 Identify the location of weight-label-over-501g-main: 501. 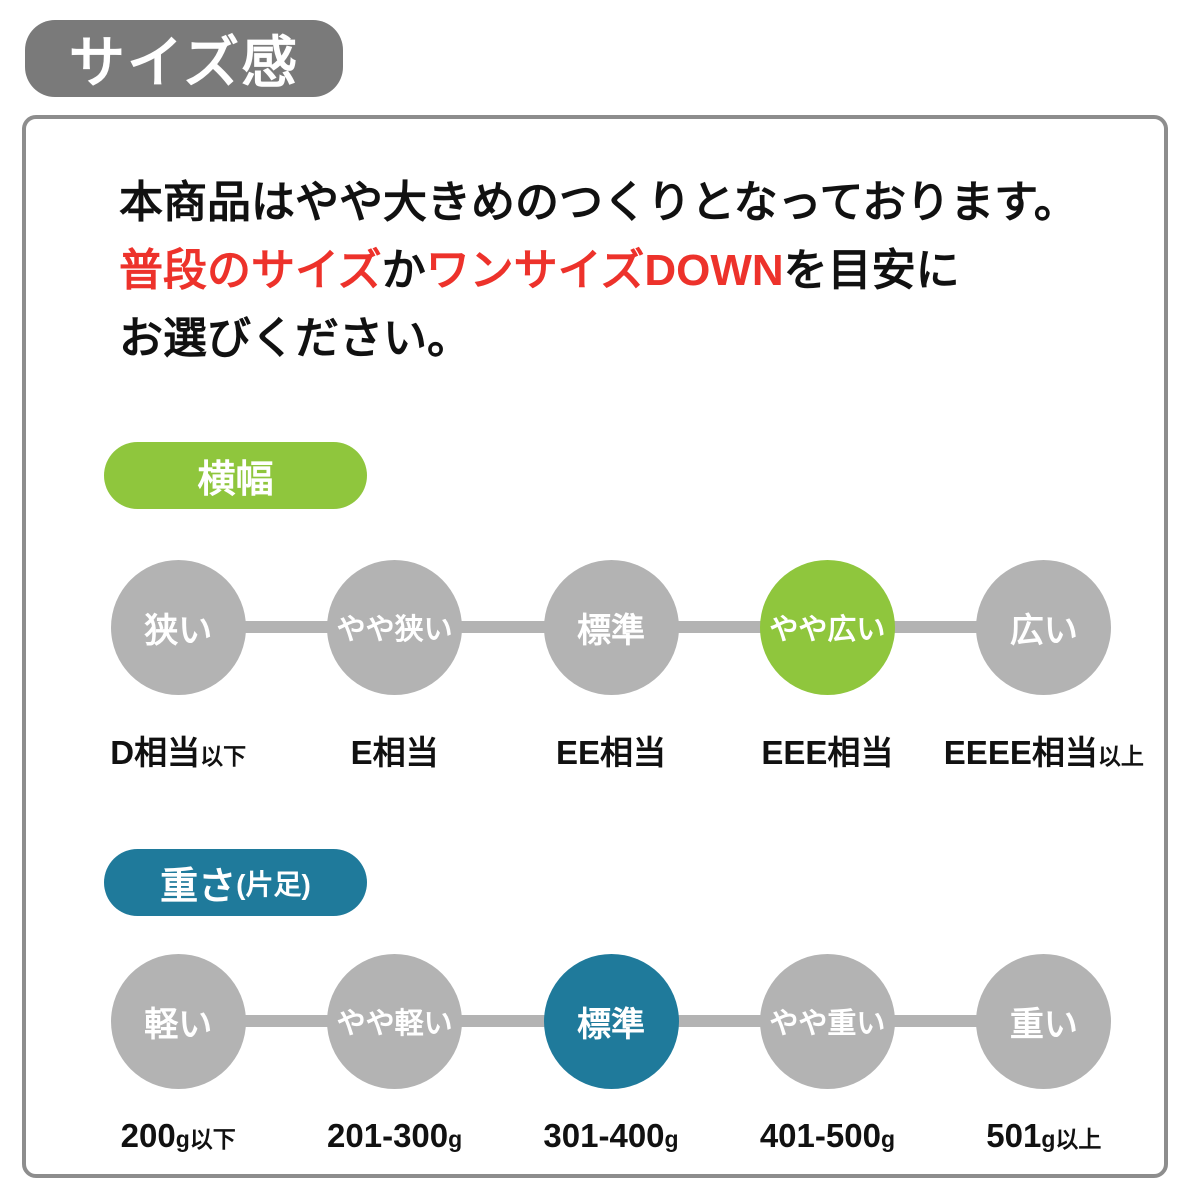
(1014, 1135).